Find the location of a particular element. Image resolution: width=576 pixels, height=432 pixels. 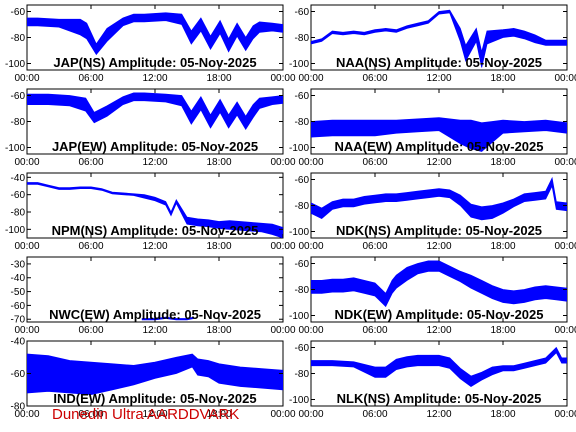

station-footer: Dunedin Ultra AARDDVARK is located at coordinates (146, 414).